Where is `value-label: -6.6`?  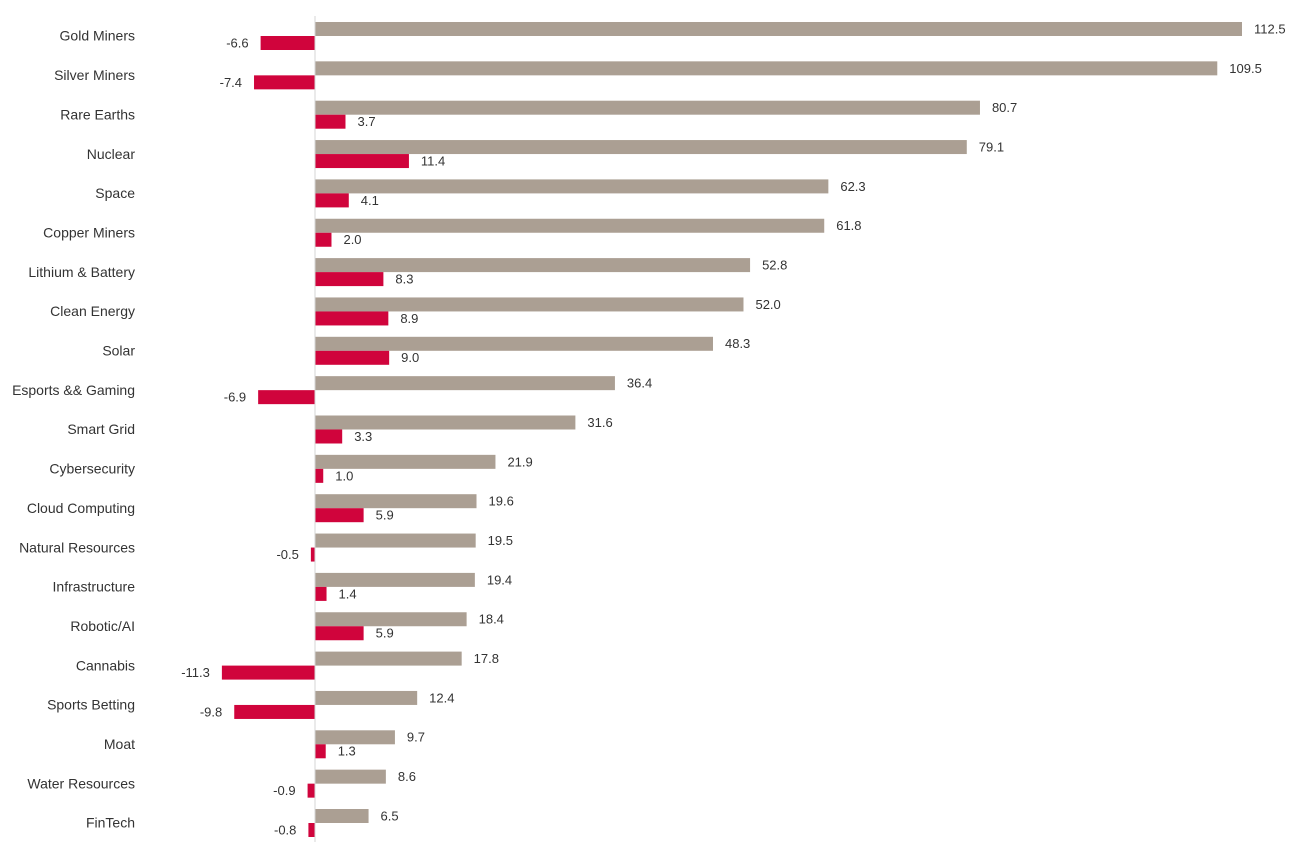
value-label: -6.6 is located at coordinates (237, 42).